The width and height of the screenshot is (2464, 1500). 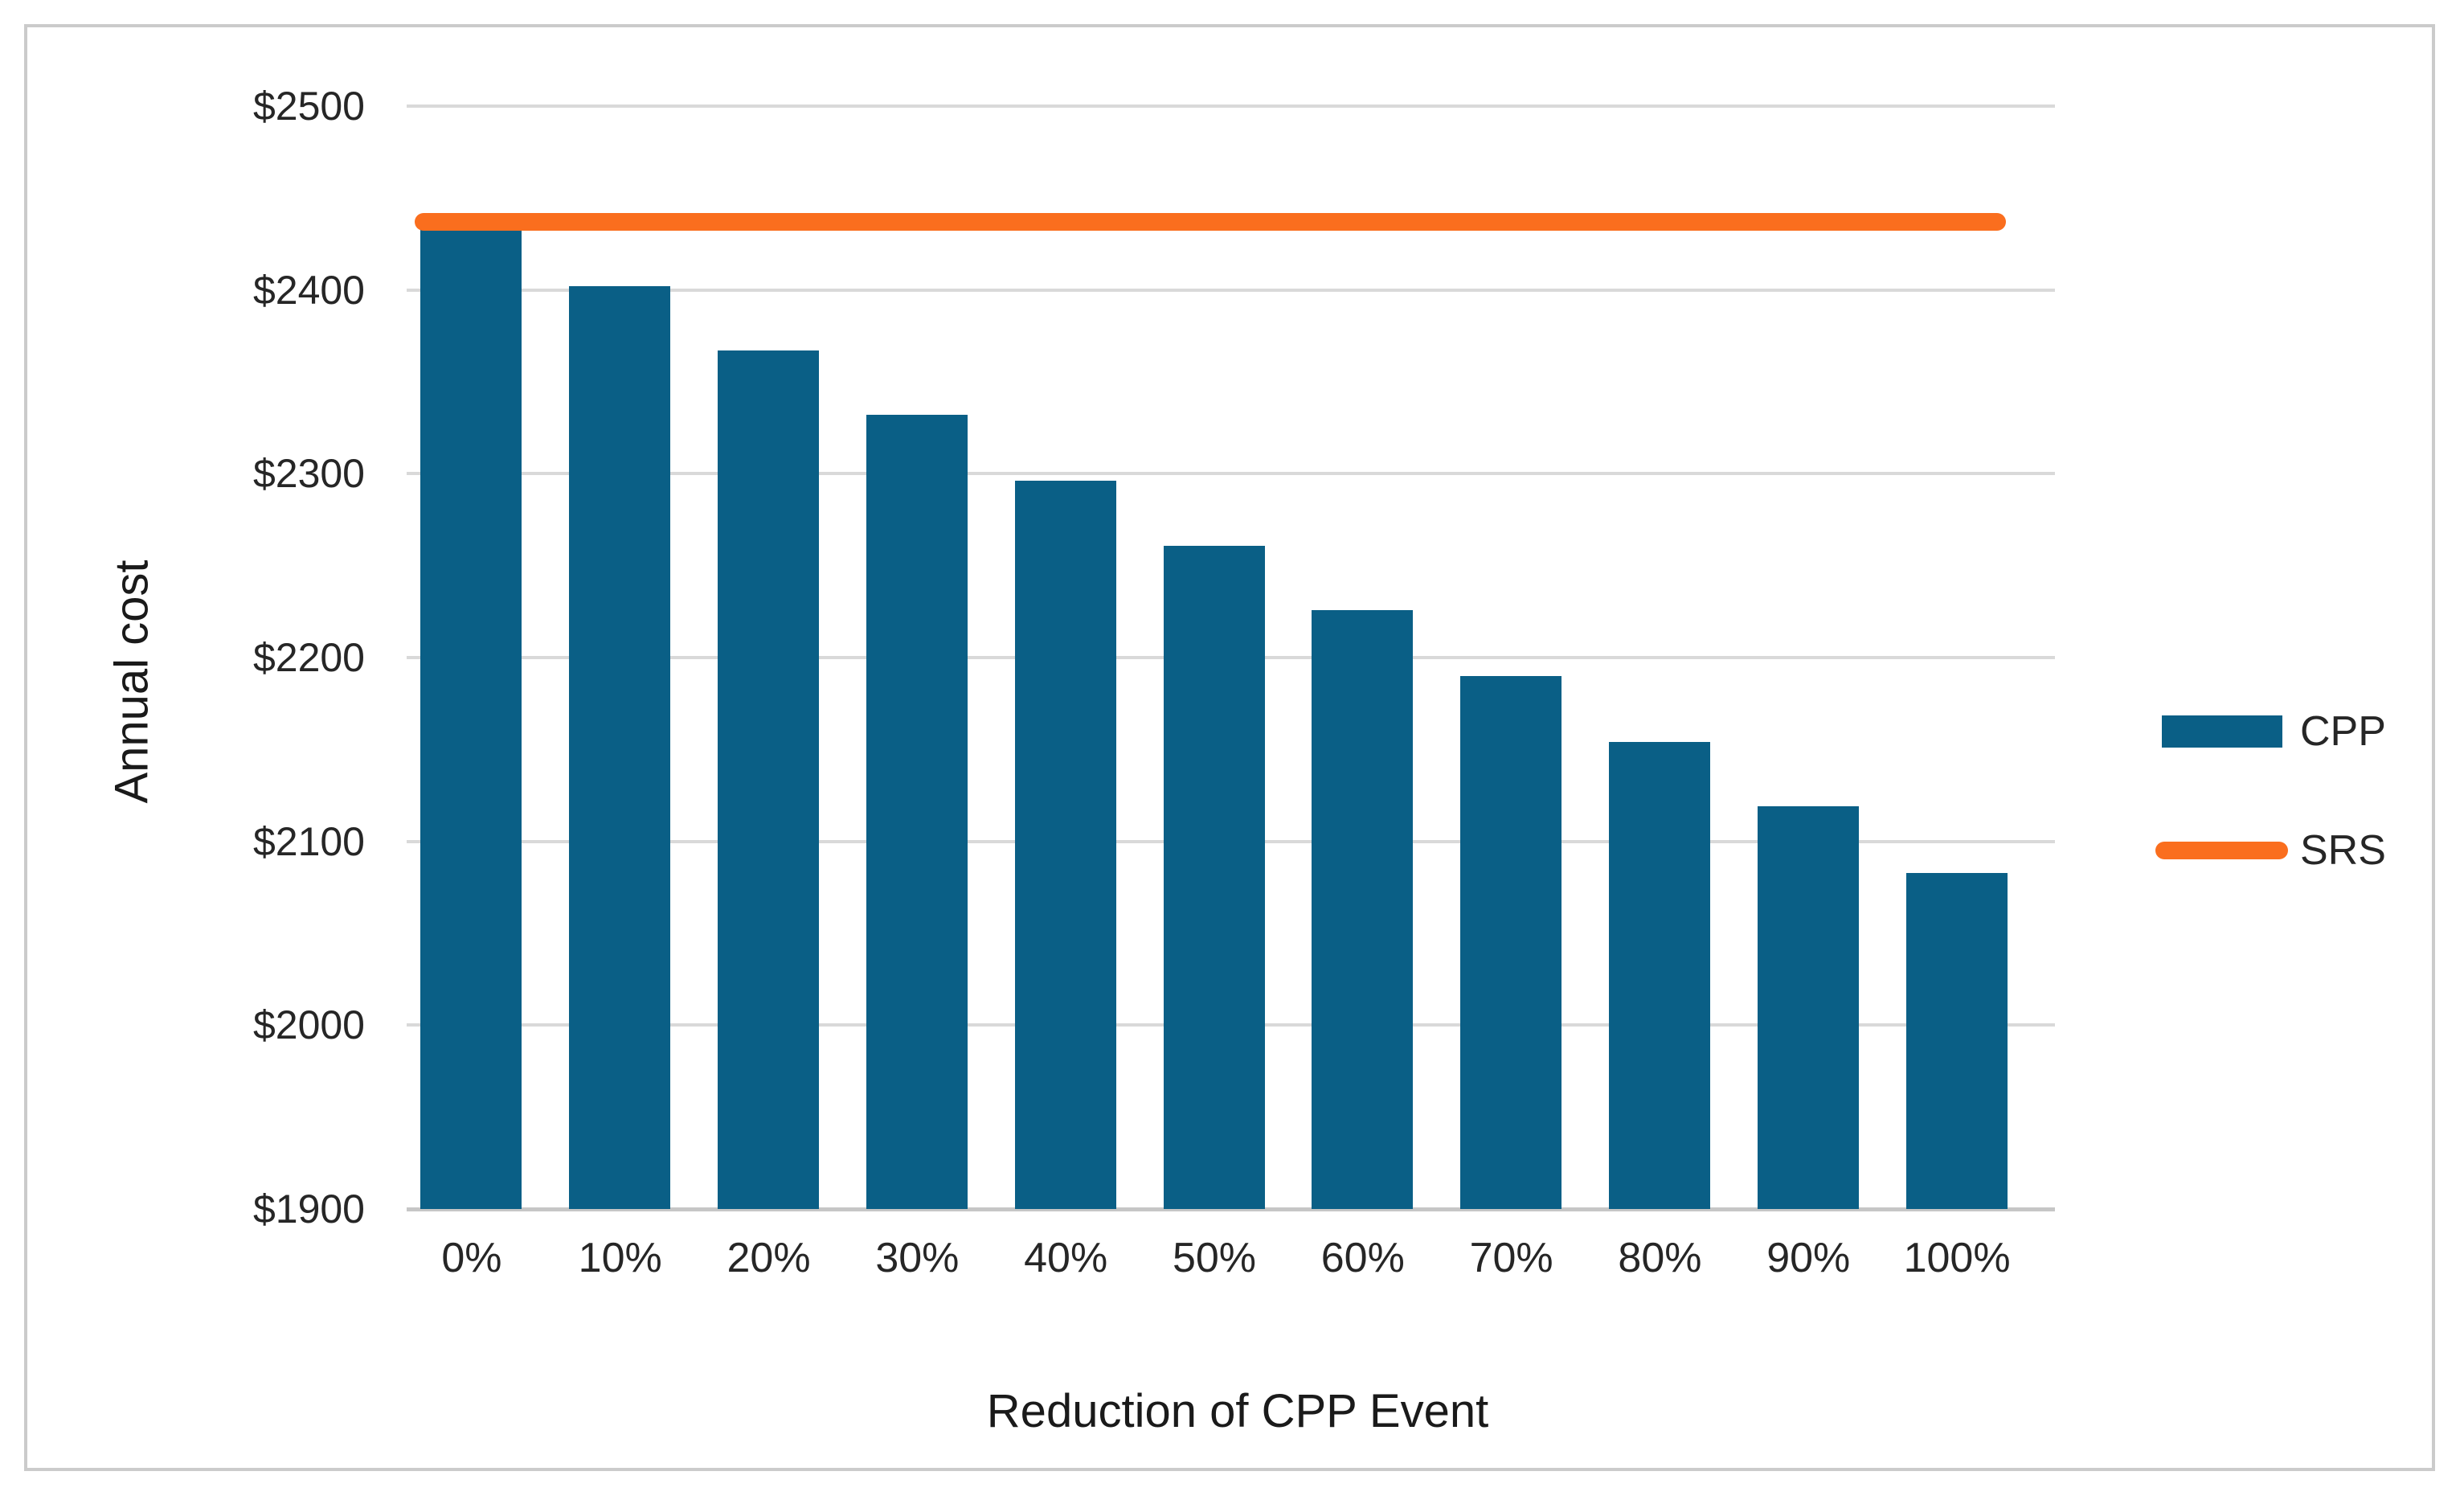 What do you see at coordinates (1066, 1258) in the screenshot?
I see `x-tick-label-40%: 40%` at bounding box center [1066, 1258].